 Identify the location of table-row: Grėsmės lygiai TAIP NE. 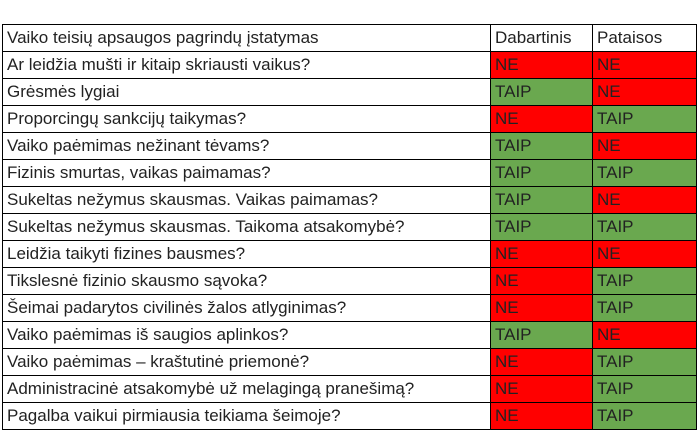
(349, 92).